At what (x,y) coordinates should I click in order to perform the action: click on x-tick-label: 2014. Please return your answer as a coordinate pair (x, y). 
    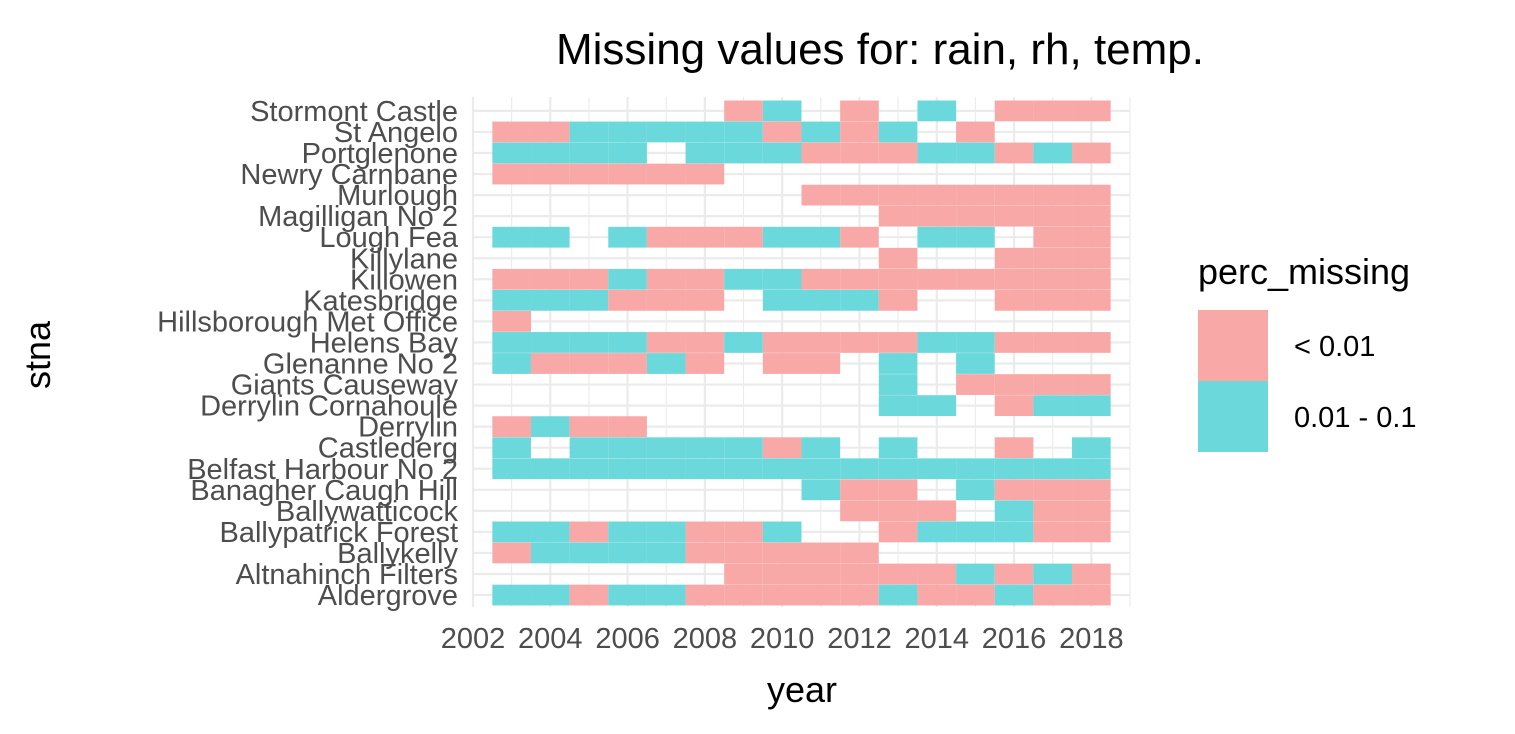
    Looking at the image, I should click on (937, 639).